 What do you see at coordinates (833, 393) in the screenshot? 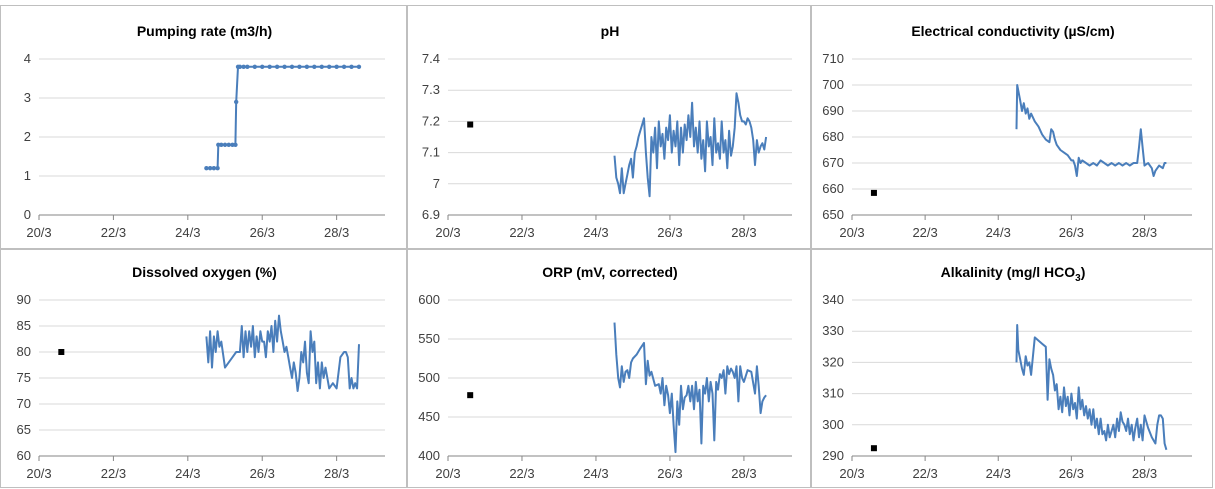
I see `y-tick-label: 310` at bounding box center [833, 393].